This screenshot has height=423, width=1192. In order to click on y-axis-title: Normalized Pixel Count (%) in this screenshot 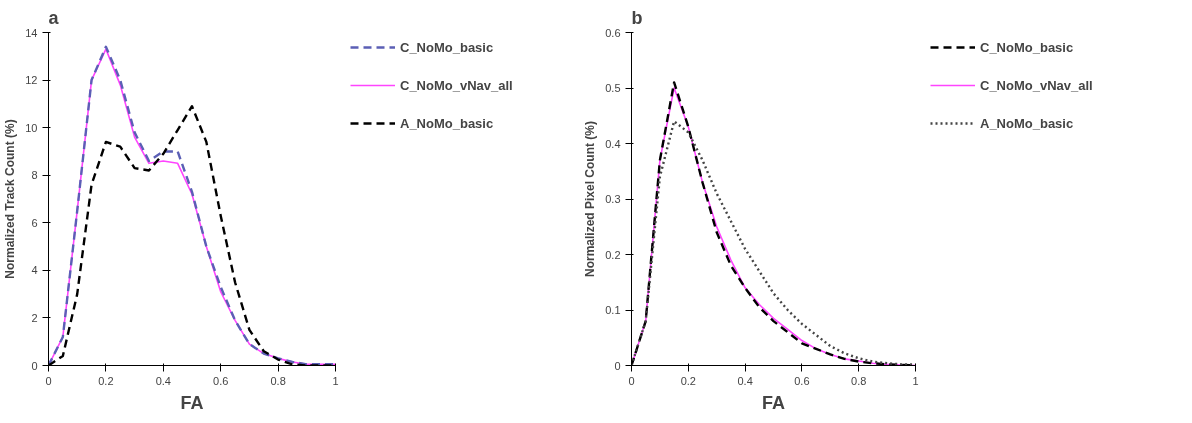, I will do `click(590, 199)`.